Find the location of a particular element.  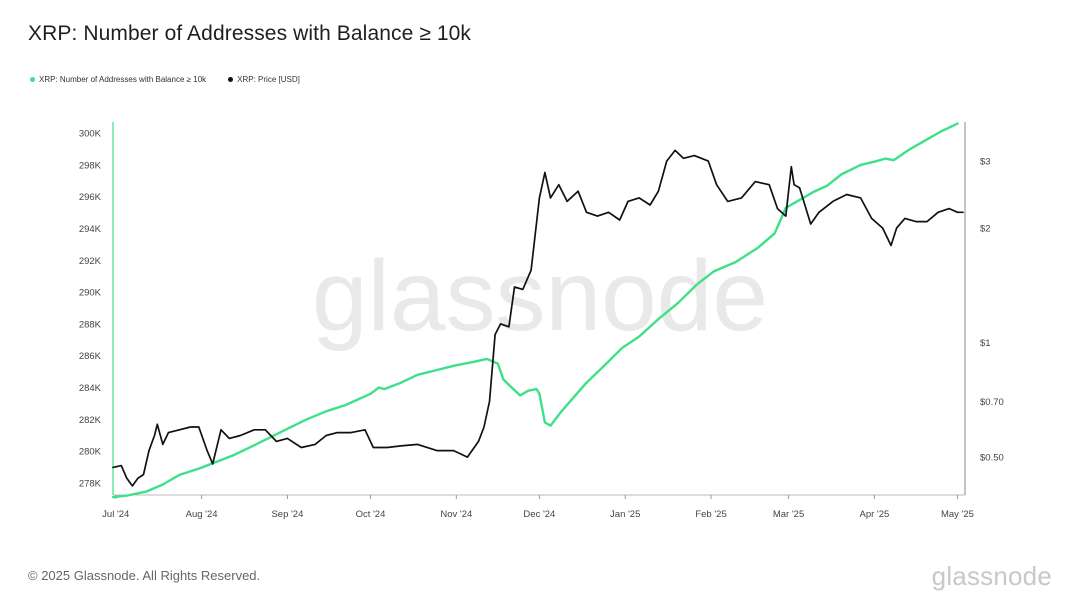

legend-label-price: XRP: Price [USD] is located at coordinates (268, 79).